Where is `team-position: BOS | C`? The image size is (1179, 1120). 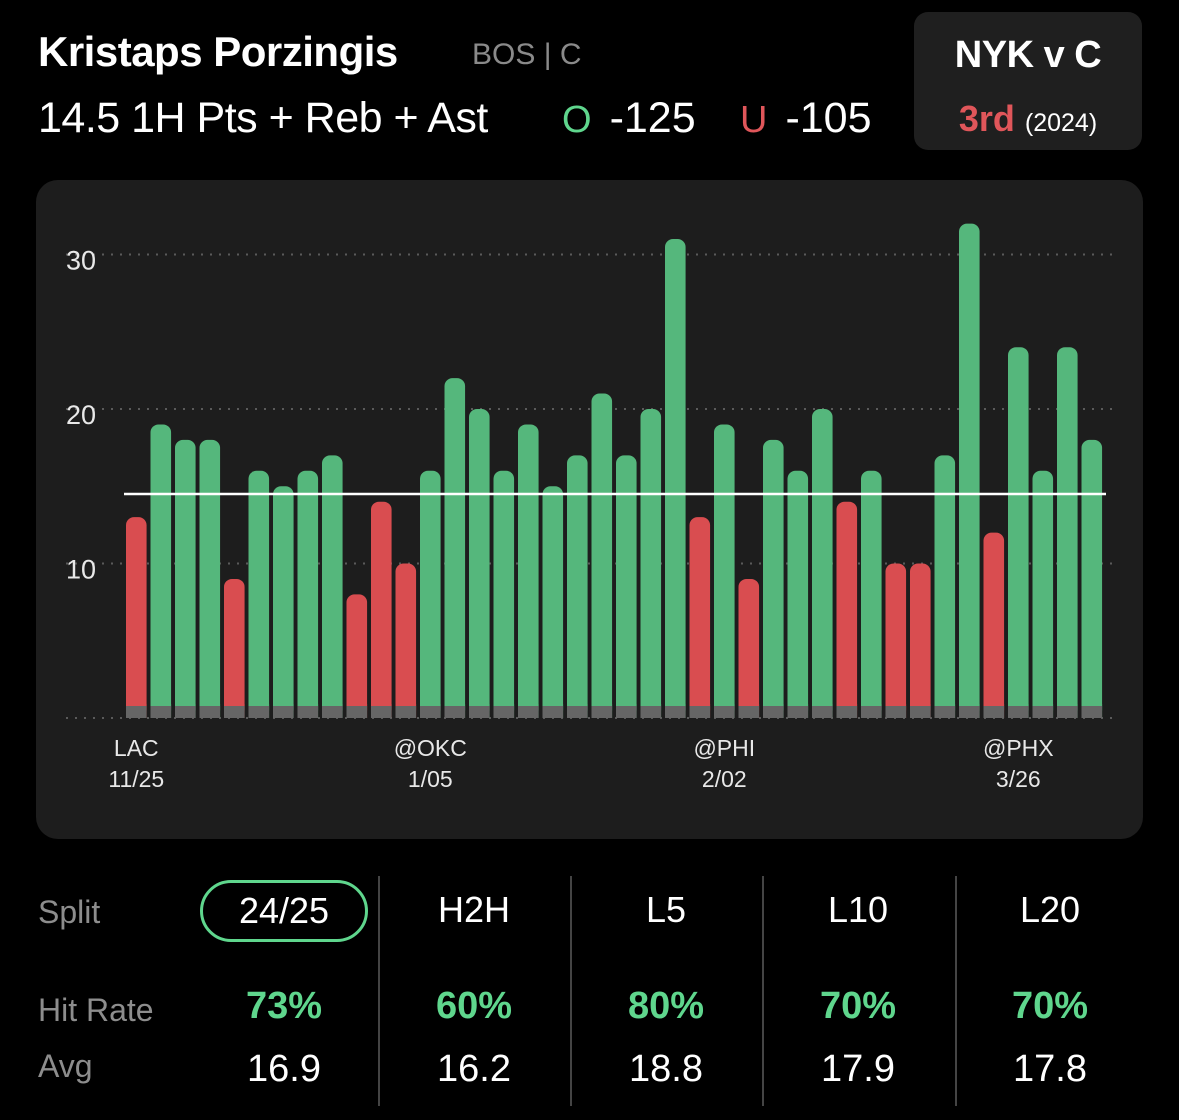
team-position: BOS | C is located at coordinates (527, 54).